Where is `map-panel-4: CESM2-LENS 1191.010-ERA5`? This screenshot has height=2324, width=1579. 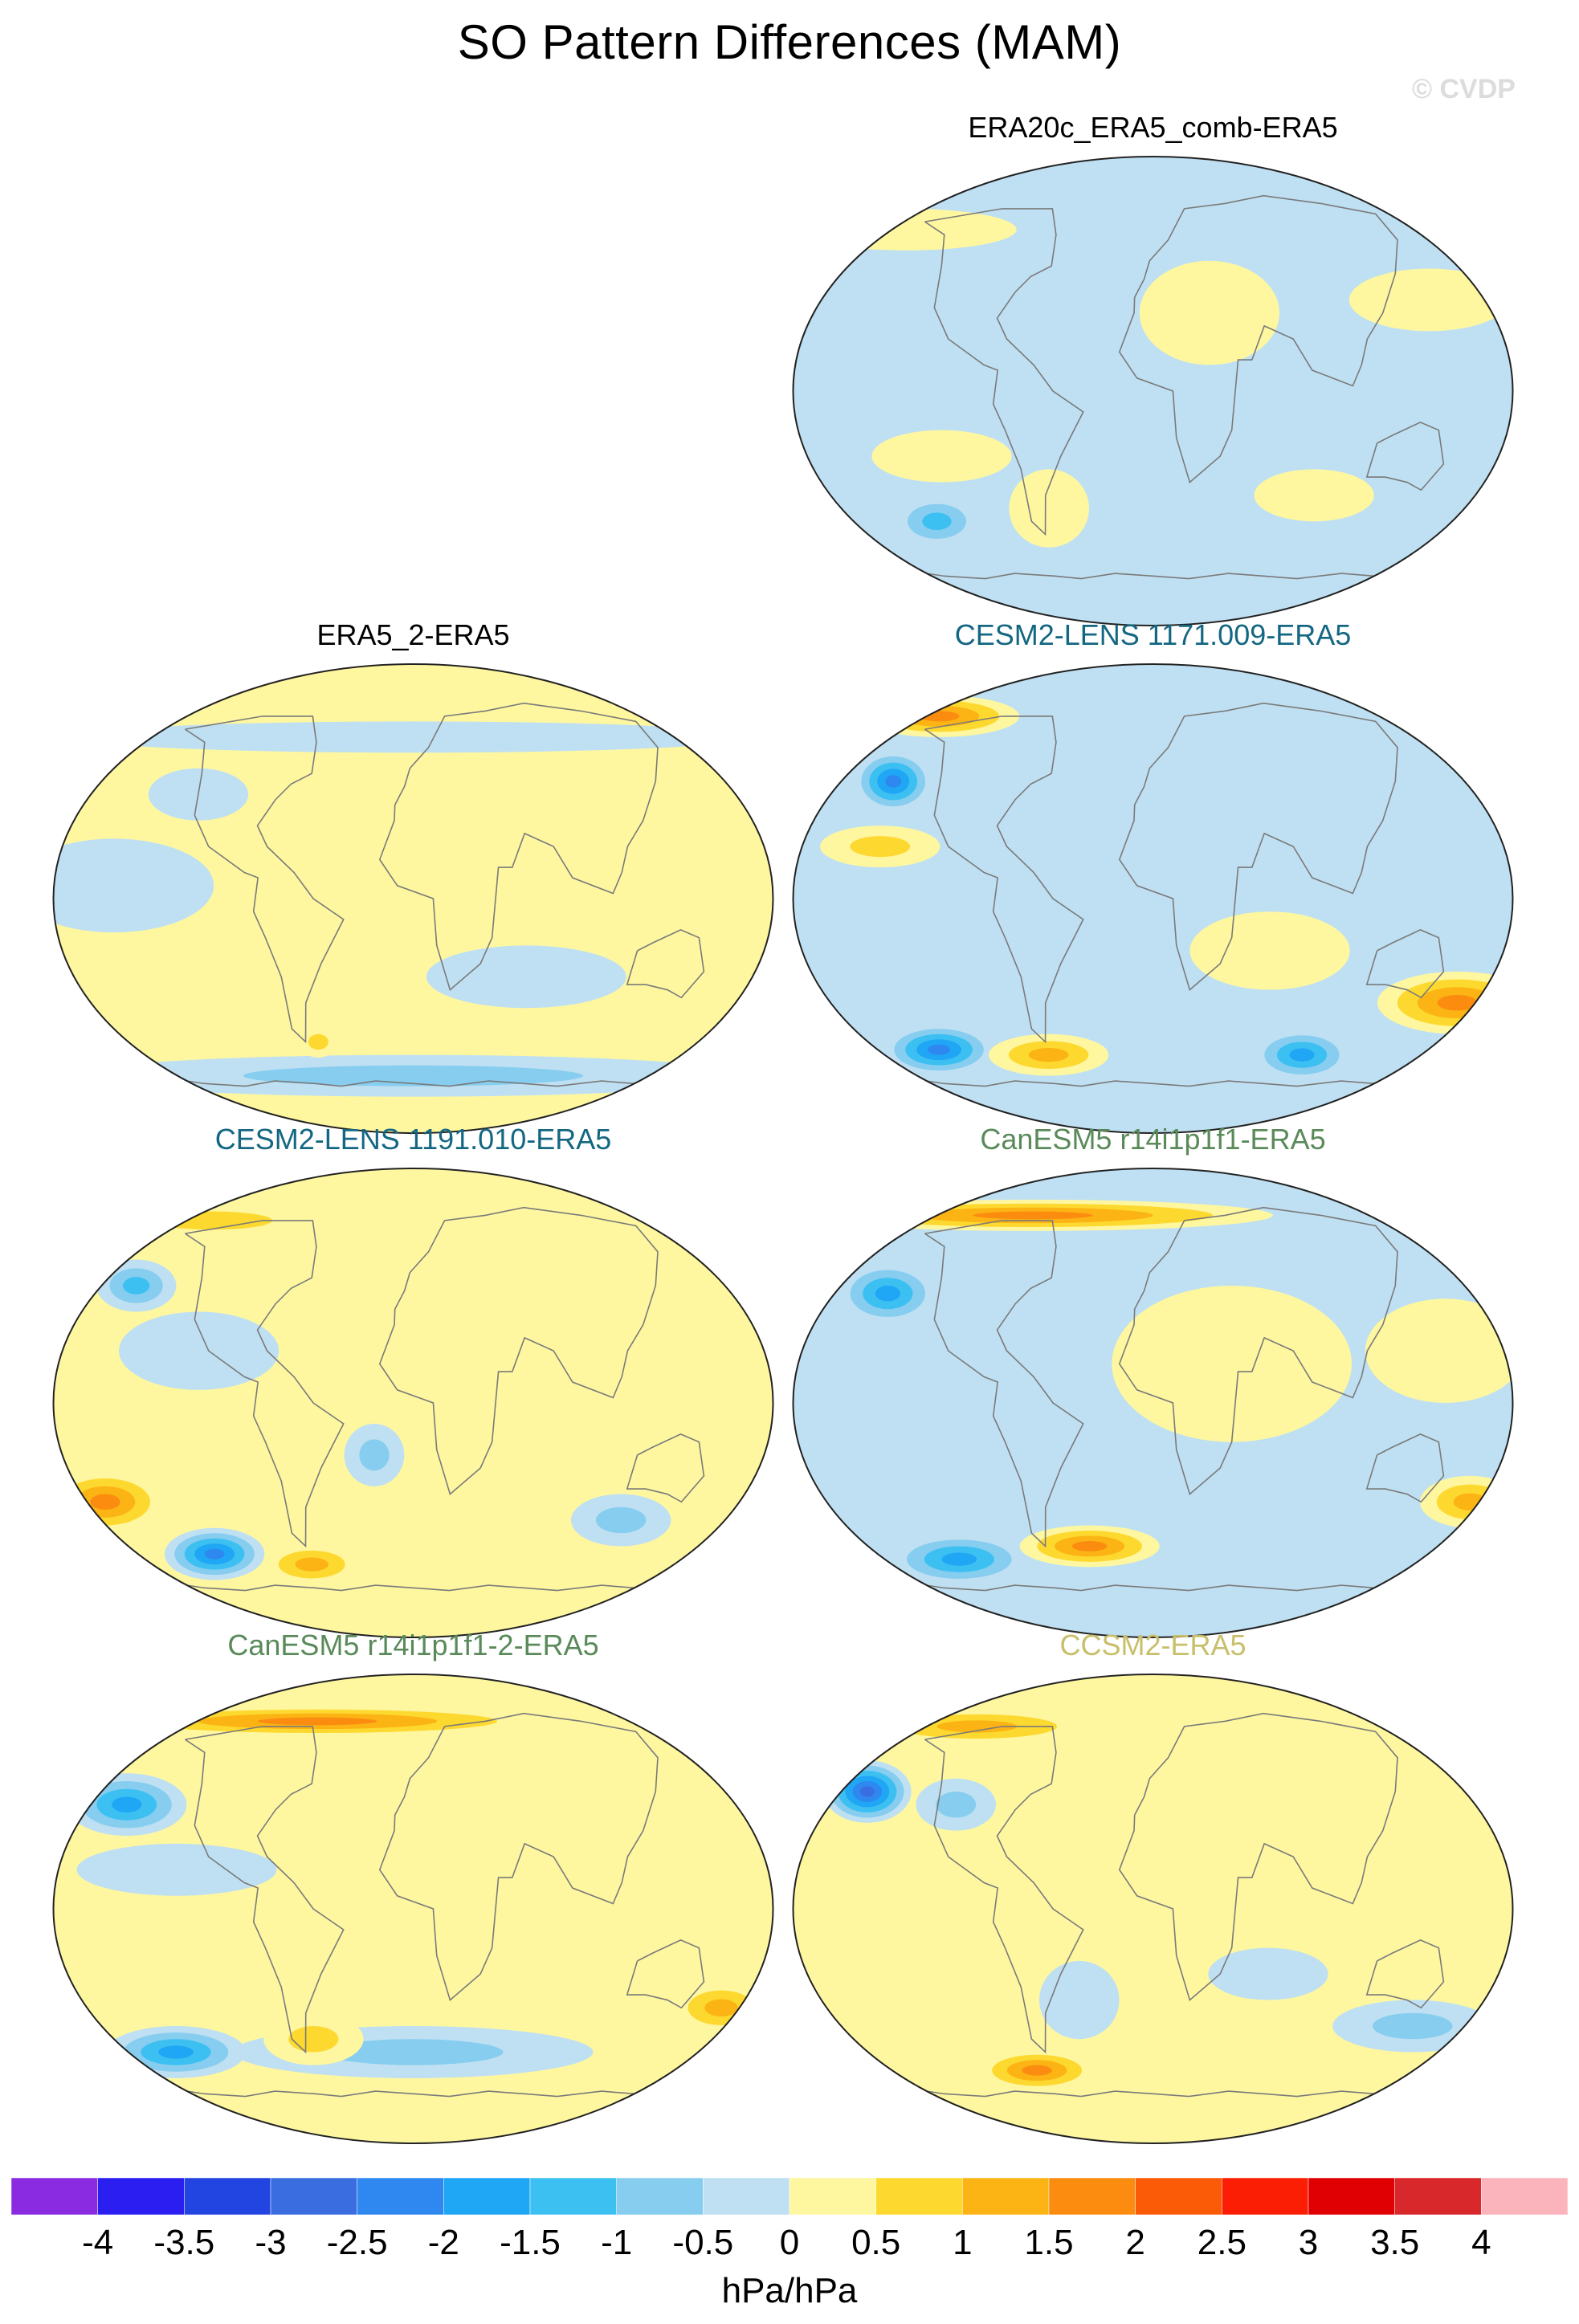 map-panel-4: CESM2-LENS 1191.010-ERA5 is located at coordinates (413, 1404).